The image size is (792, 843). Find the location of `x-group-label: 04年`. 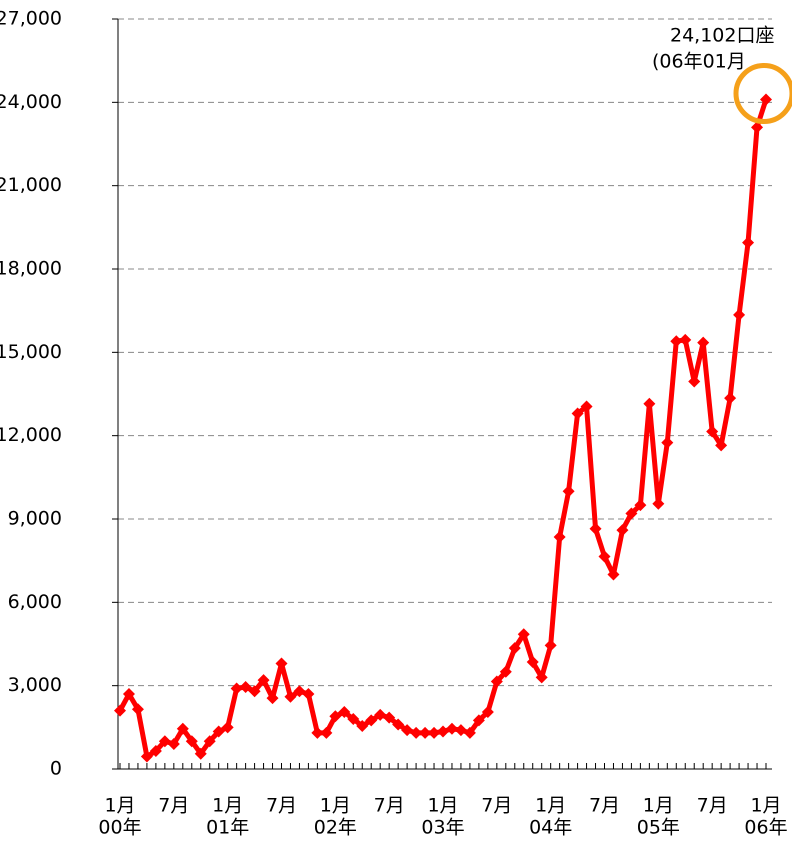

x-group-label: 04年 is located at coordinates (550, 828).